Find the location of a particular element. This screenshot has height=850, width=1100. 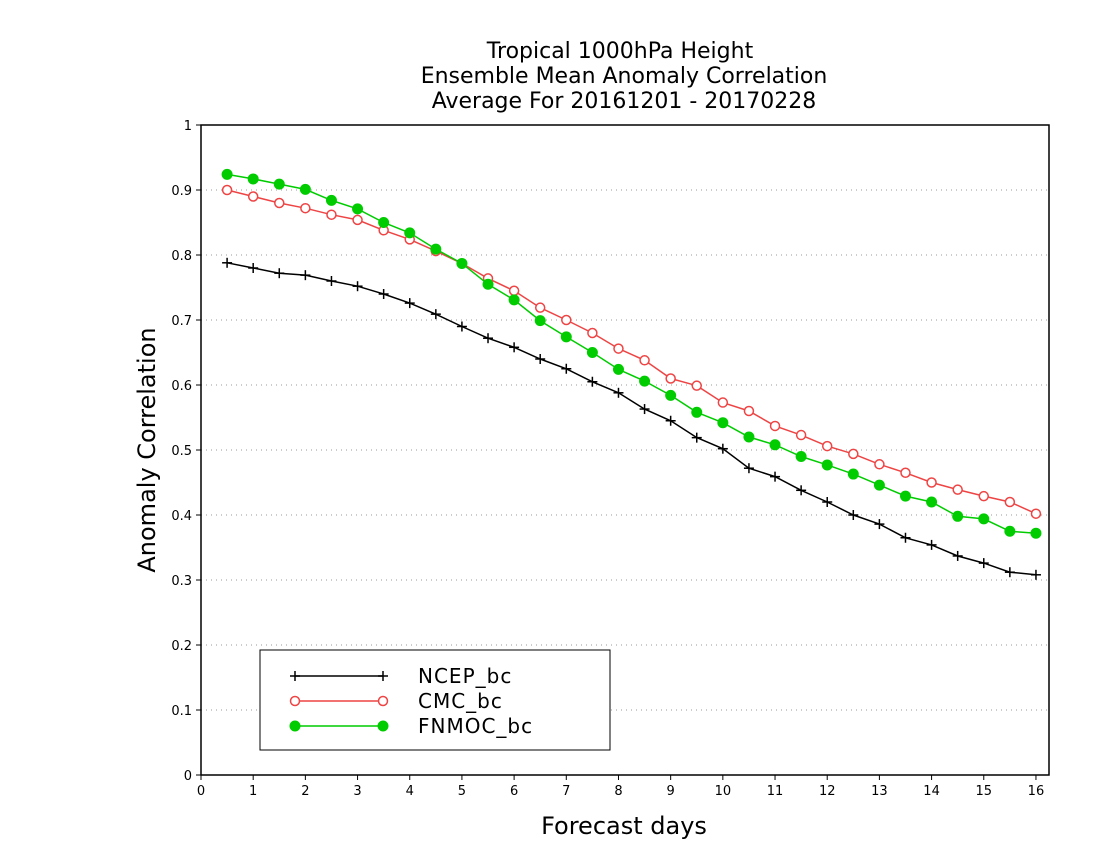

x-tick-label: 2 is located at coordinates (305, 791).